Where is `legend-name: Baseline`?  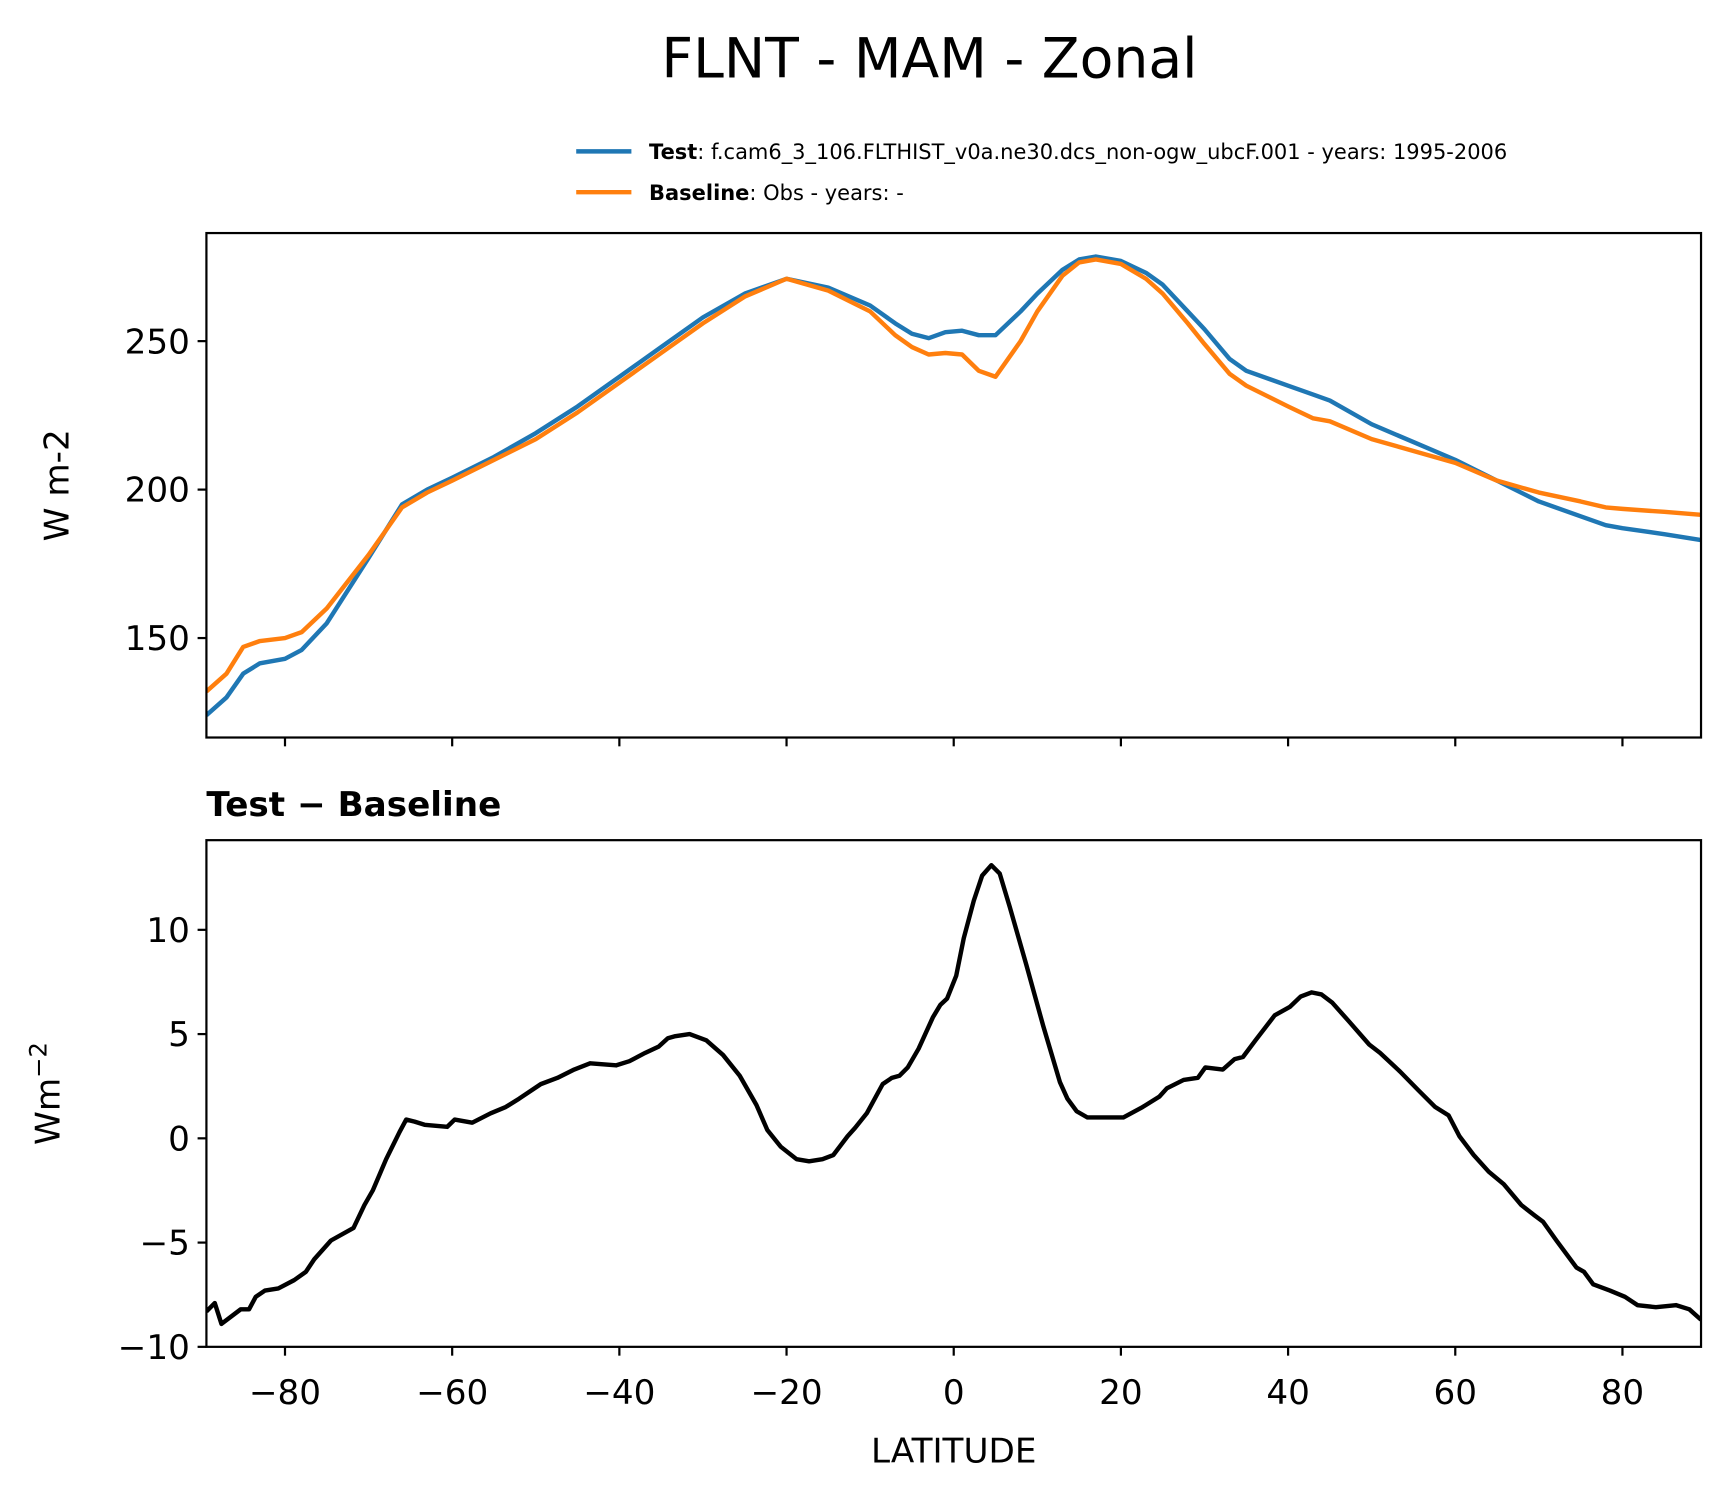 legend-name: Baseline is located at coordinates (699, 193).